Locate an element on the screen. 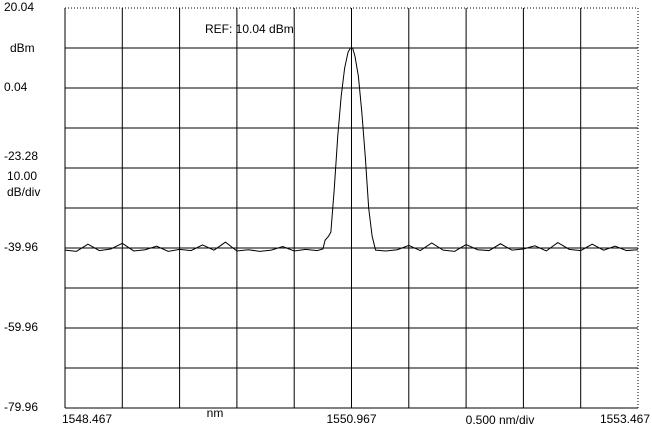  annotation: REF: 10.04 dBm is located at coordinates (249, 29).